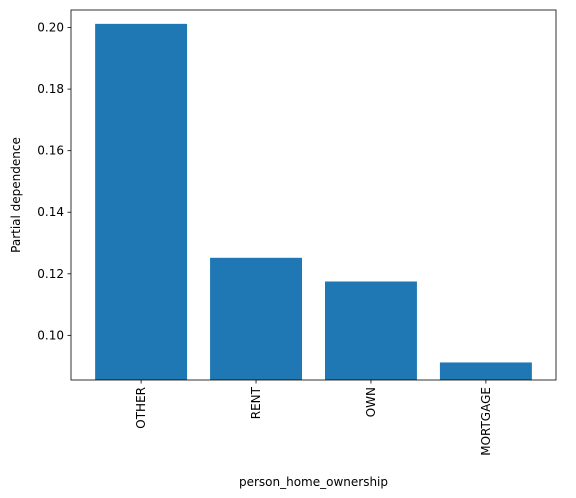  What do you see at coordinates (141, 201) in the screenshot?
I see `bar-other` at bounding box center [141, 201].